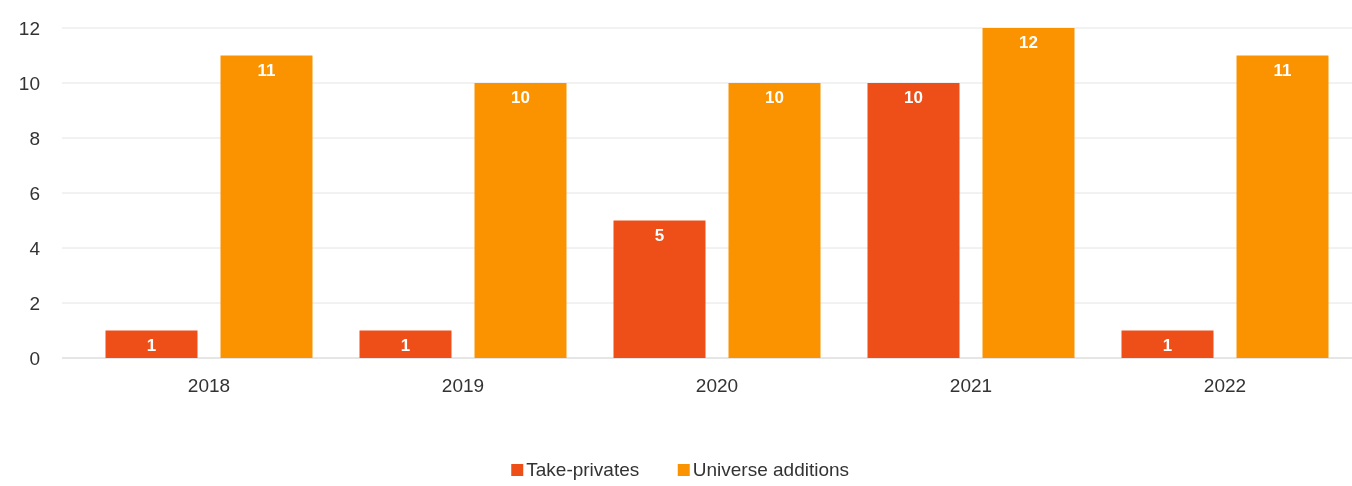 This screenshot has width=1352, height=486. What do you see at coordinates (659, 235) in the screenshot?
I see `data-label: 5` at bounding box center [659, 235].